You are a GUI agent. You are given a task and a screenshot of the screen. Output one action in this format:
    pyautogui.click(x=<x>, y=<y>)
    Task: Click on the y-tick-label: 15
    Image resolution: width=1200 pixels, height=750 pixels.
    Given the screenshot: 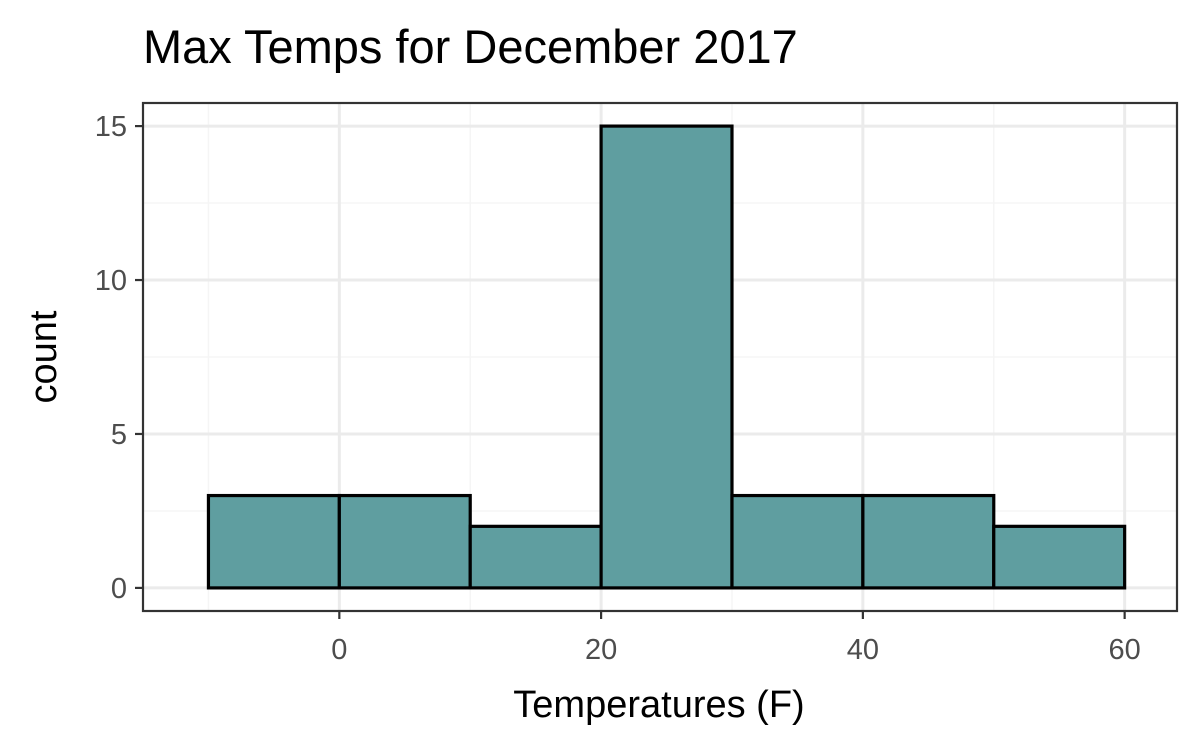 What is the action you would take?
    pyautogui.click(x=111, y=127)
    